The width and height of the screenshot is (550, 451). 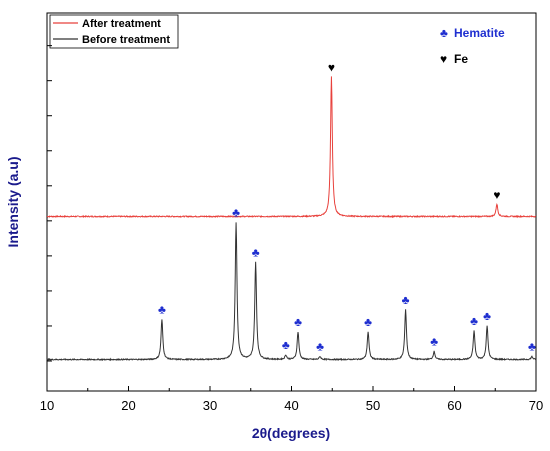 I want to click on x-tick-label: 70, so click(x=536, y=405).